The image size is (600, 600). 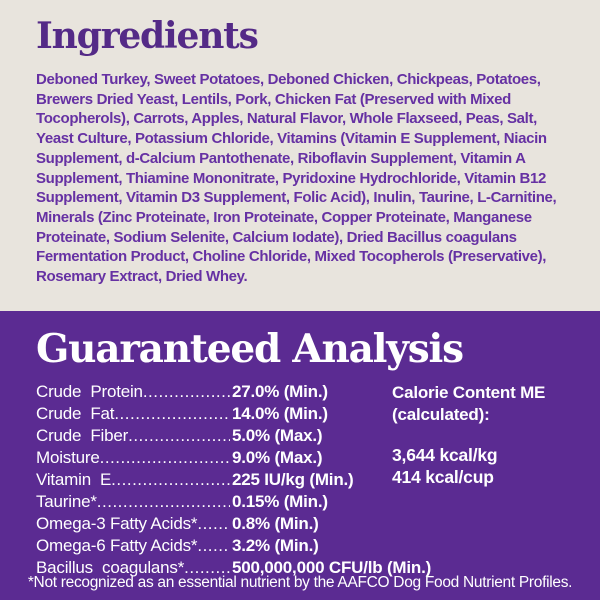 I want to click on nutrient-value: 27.0% (Min.), so click(x=280, y=391).